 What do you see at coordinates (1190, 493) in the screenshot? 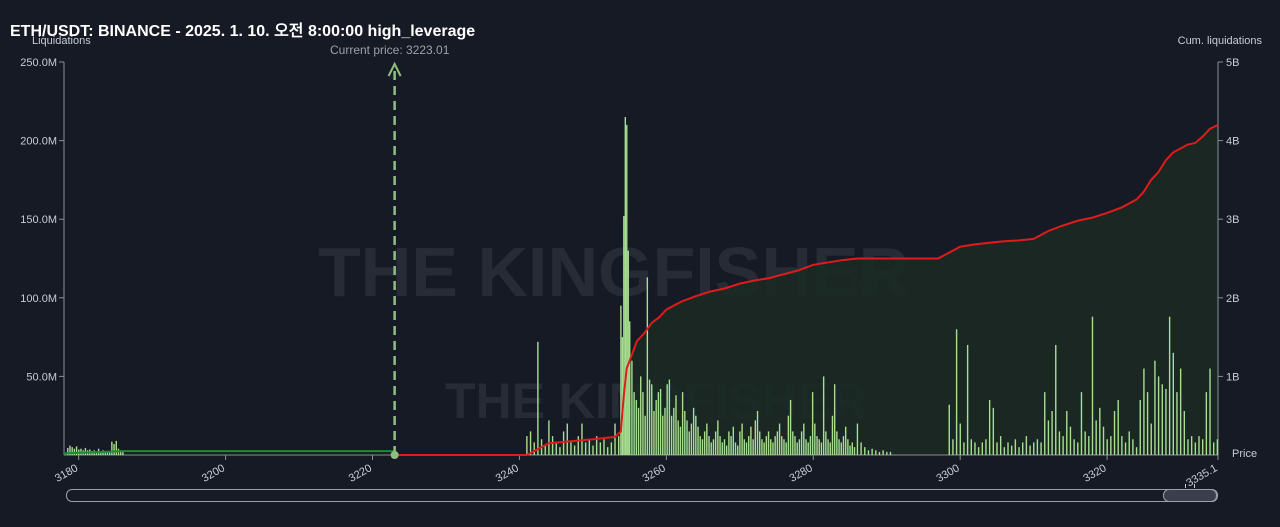
I see `scrollbar-thumb` at bounding box center [1190, 493].